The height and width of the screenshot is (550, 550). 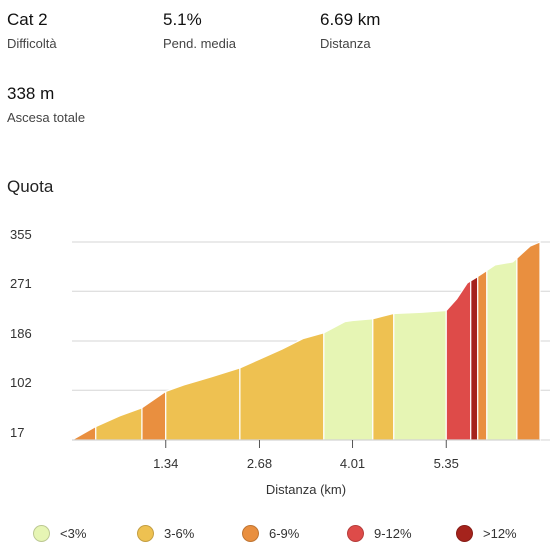 I want to click on stat-distance: 6.69 km Distanza, so click(x=350, y=31).